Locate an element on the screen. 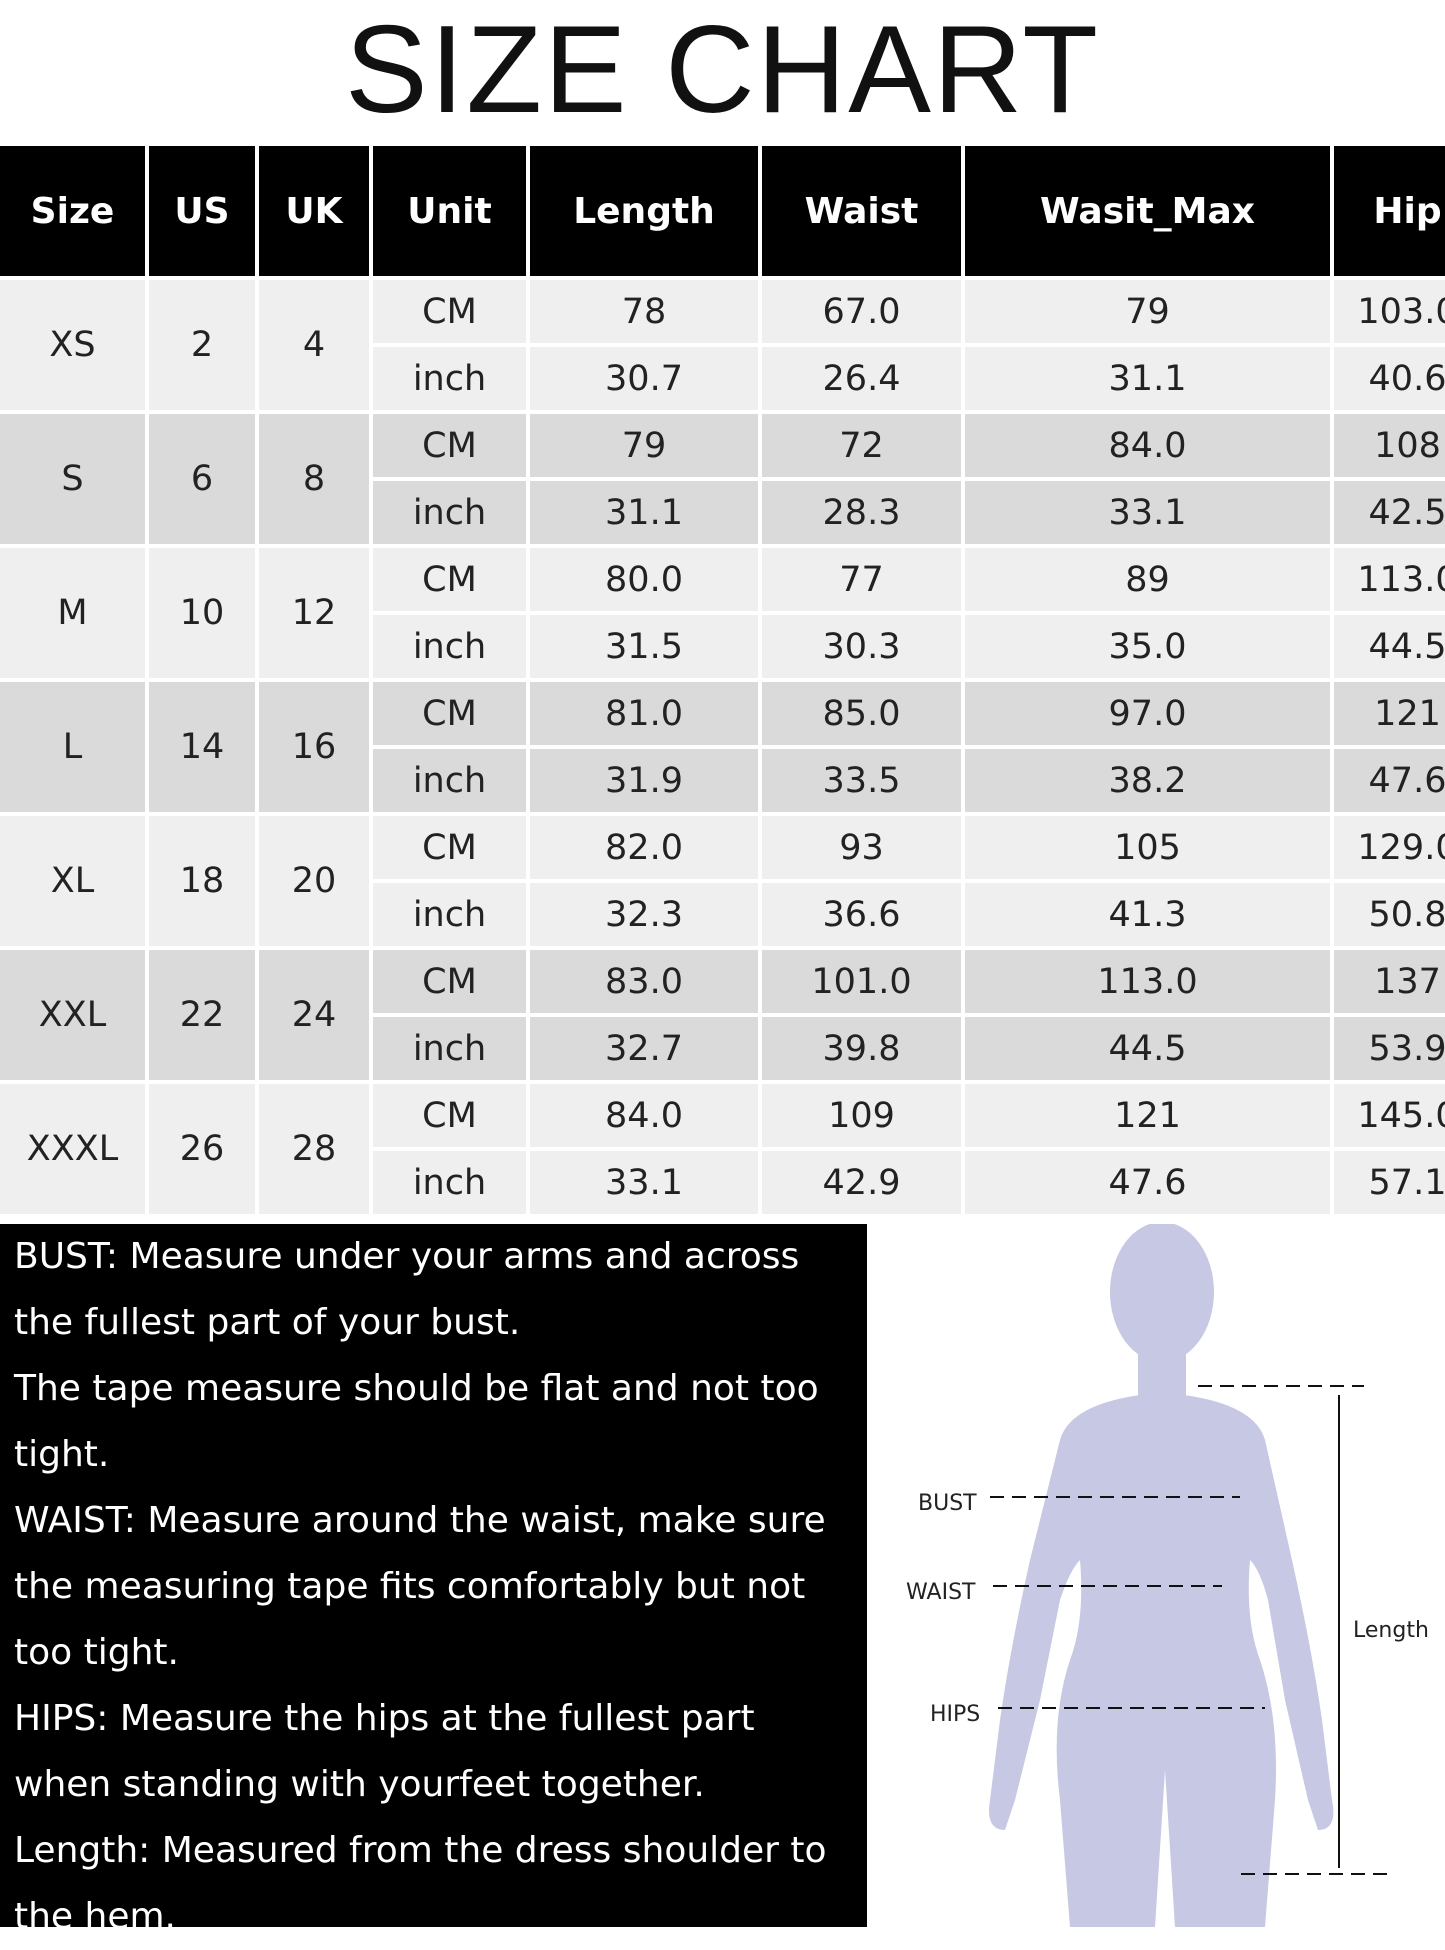 The height and width of the screenshot is (1950, 1445). cell: 129.0 is located at coordinates (1389, 847).